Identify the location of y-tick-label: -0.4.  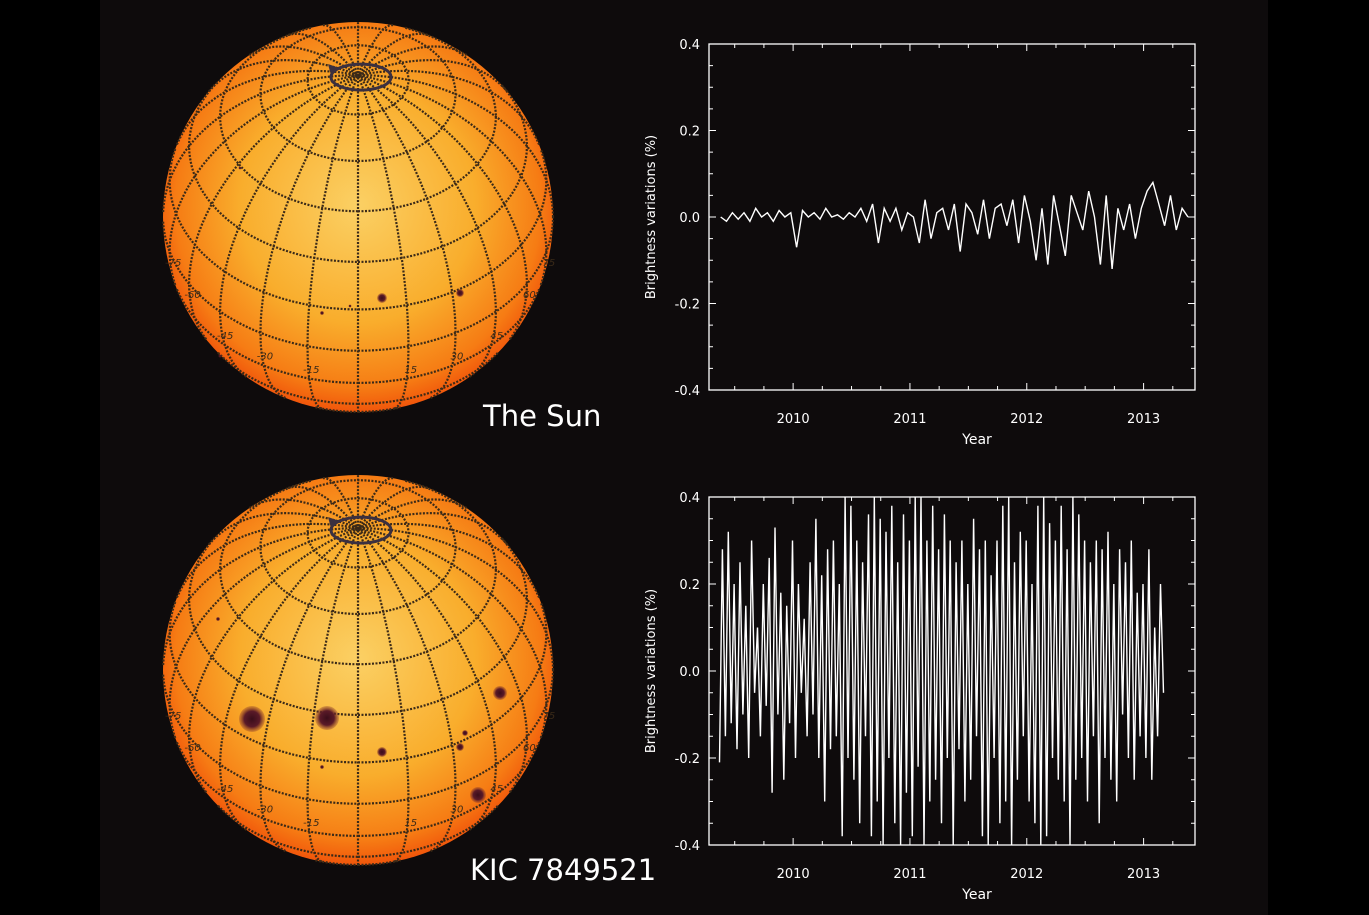
(687, 846).